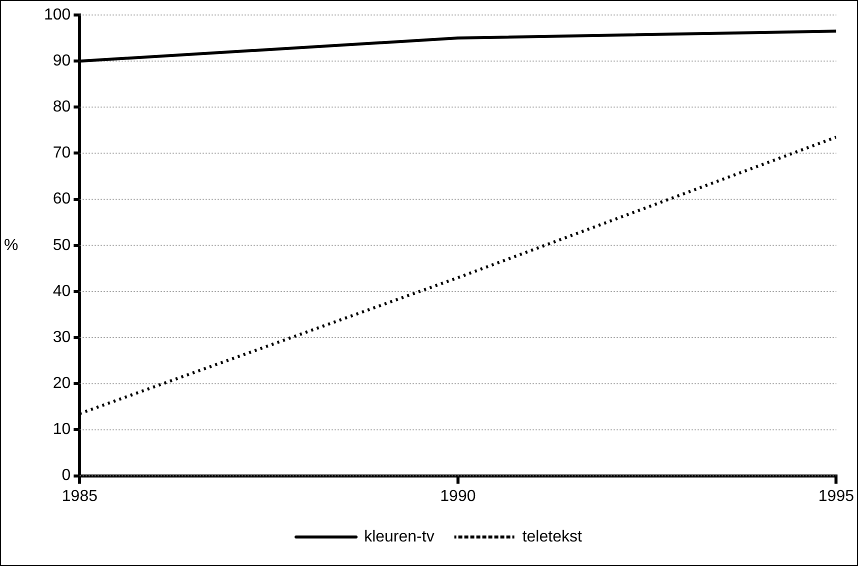  What do you see at coordinates (11, 245) in the screenshot?
I see `y-axis-title: %` at bounding box center [11, 245].